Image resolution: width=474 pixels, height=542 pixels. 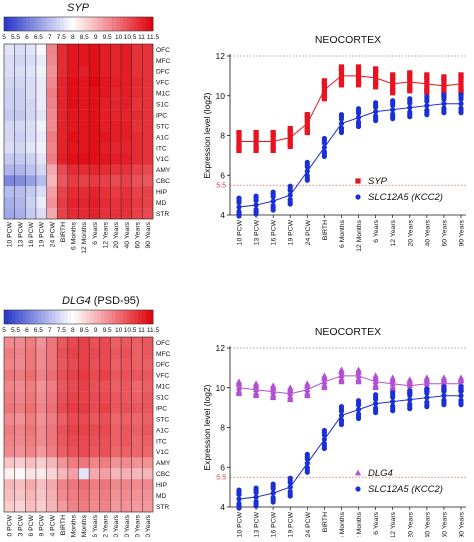 I want to click on color-scale-tick-label: 10.5, so click(x=130, y=37).